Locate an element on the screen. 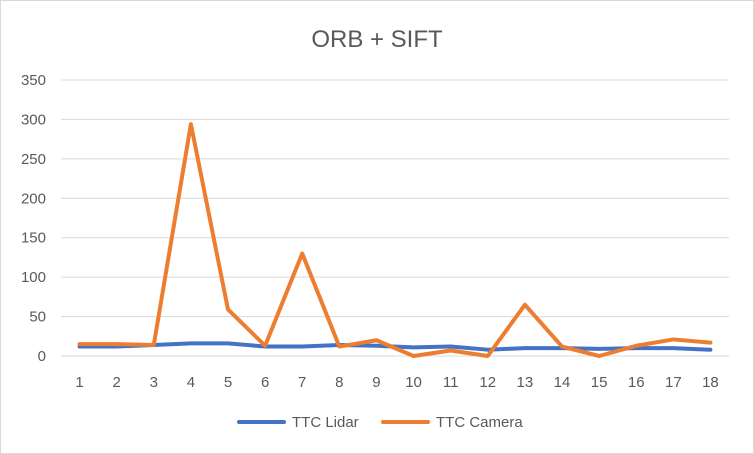 Image resolution: width=754 pixels, height=454 pixels. y-axis-ticks: 0 50 100 150 200 250 300 350 is located at coordinates (33, 218).